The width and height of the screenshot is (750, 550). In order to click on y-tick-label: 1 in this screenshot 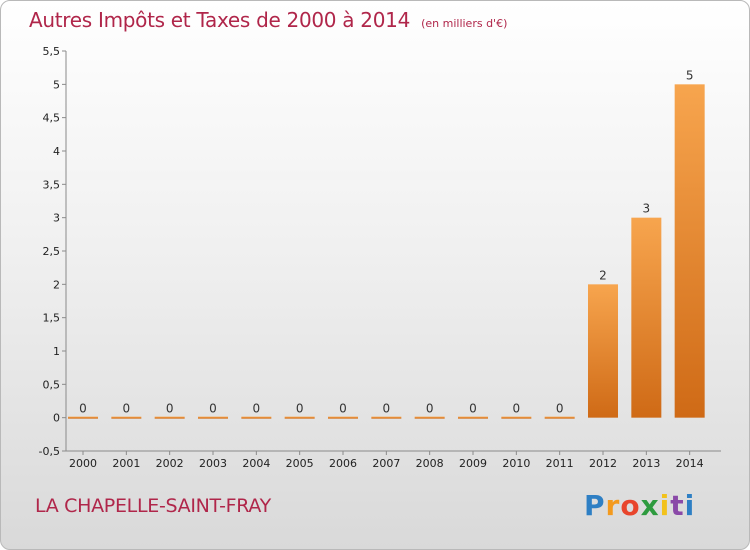, I will do `click(56, 351)`.